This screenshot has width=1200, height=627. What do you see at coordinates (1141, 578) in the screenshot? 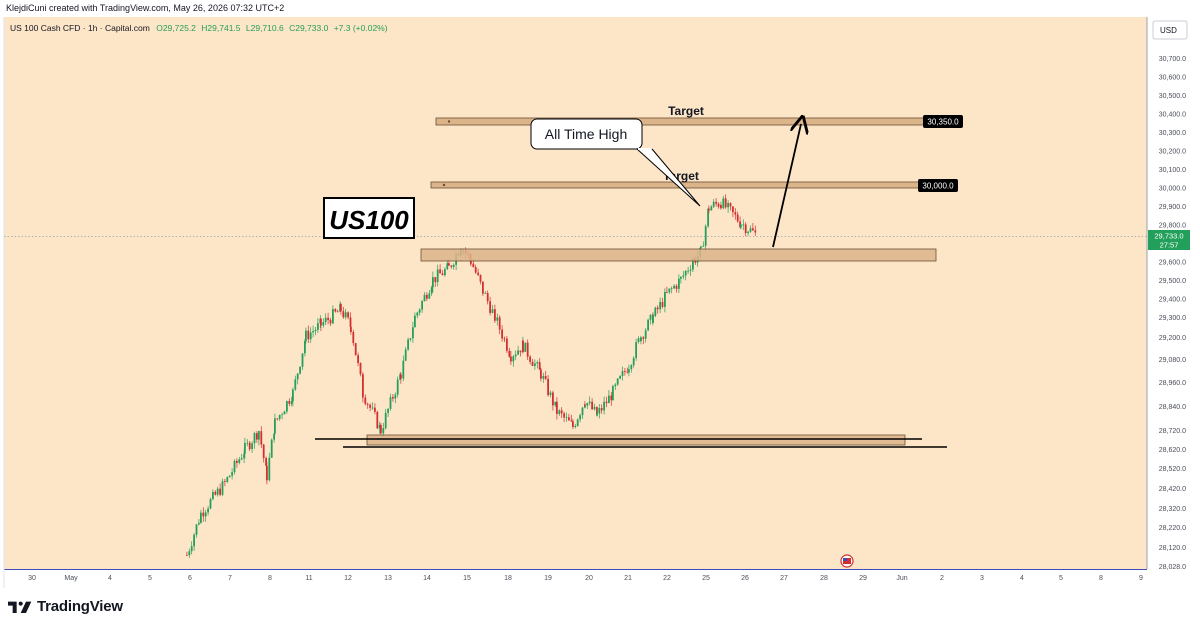
I see `time-tick-label: 9` at bounding box center [1141, 578].